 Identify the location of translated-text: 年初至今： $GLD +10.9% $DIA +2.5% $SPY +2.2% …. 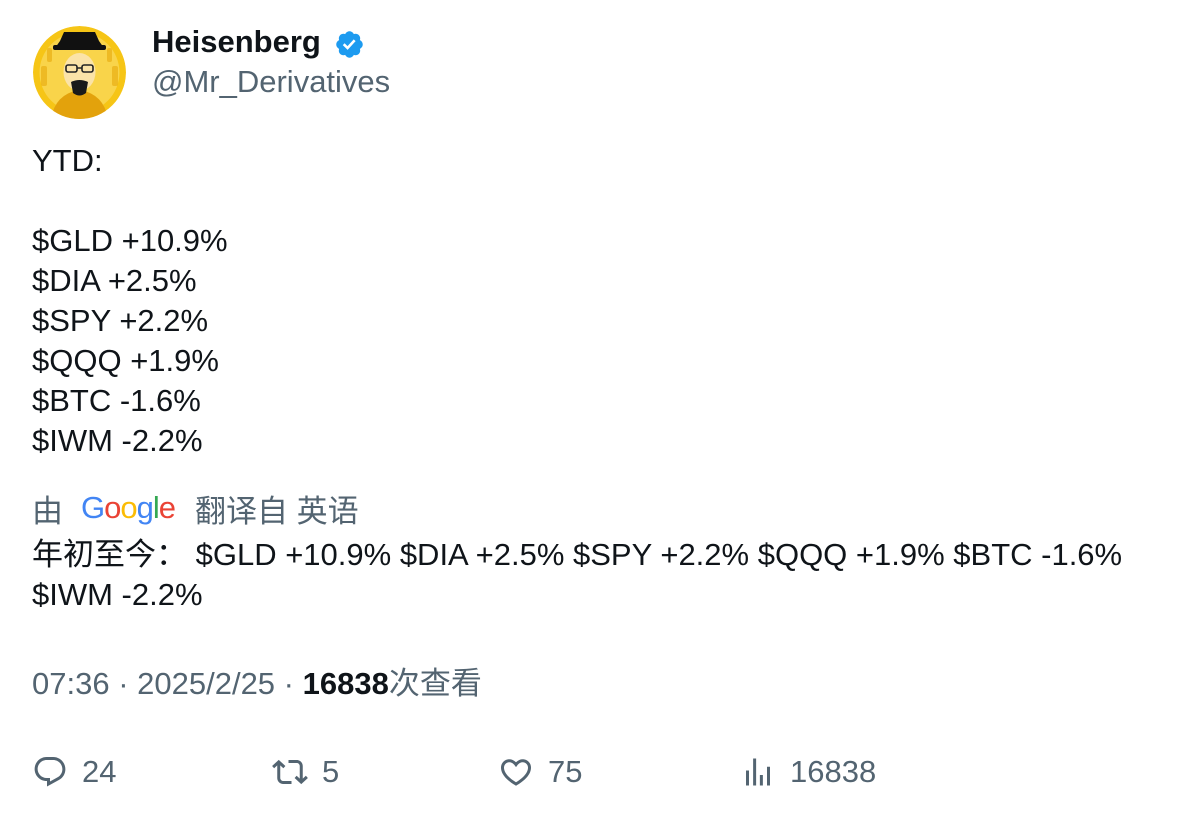
(577, 574).